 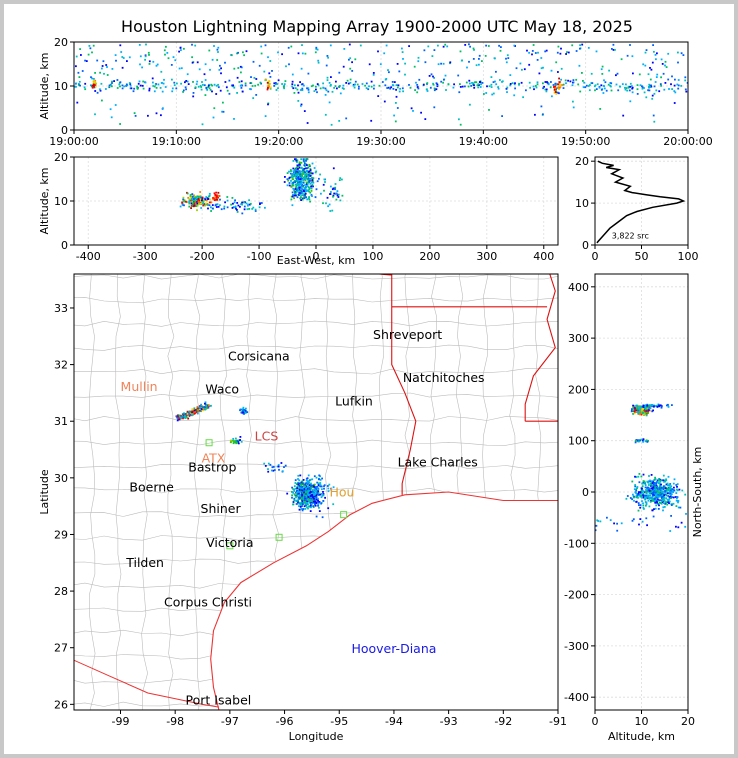 What do you see at coordinates (285, 721) in the screenshot?
I see `x-tick-label: -96` at bounding box center [285, 721].